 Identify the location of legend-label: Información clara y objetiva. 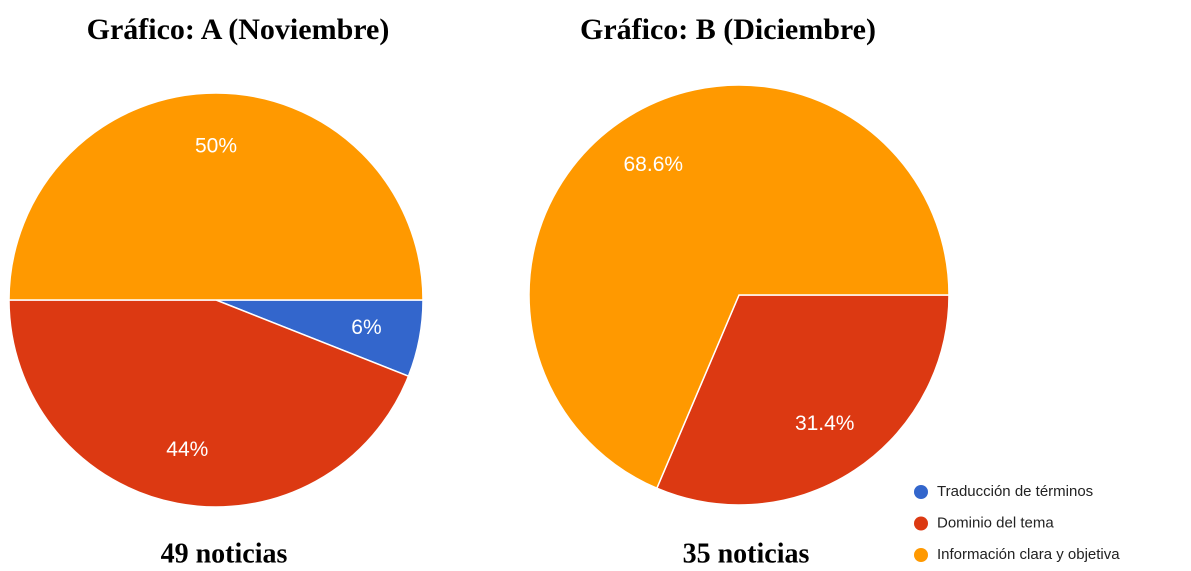
(1028, 554).